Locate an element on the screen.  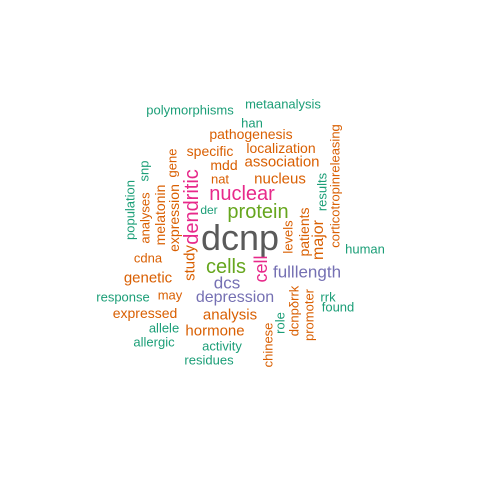
word-may: may is located at coordinates (170, 295).